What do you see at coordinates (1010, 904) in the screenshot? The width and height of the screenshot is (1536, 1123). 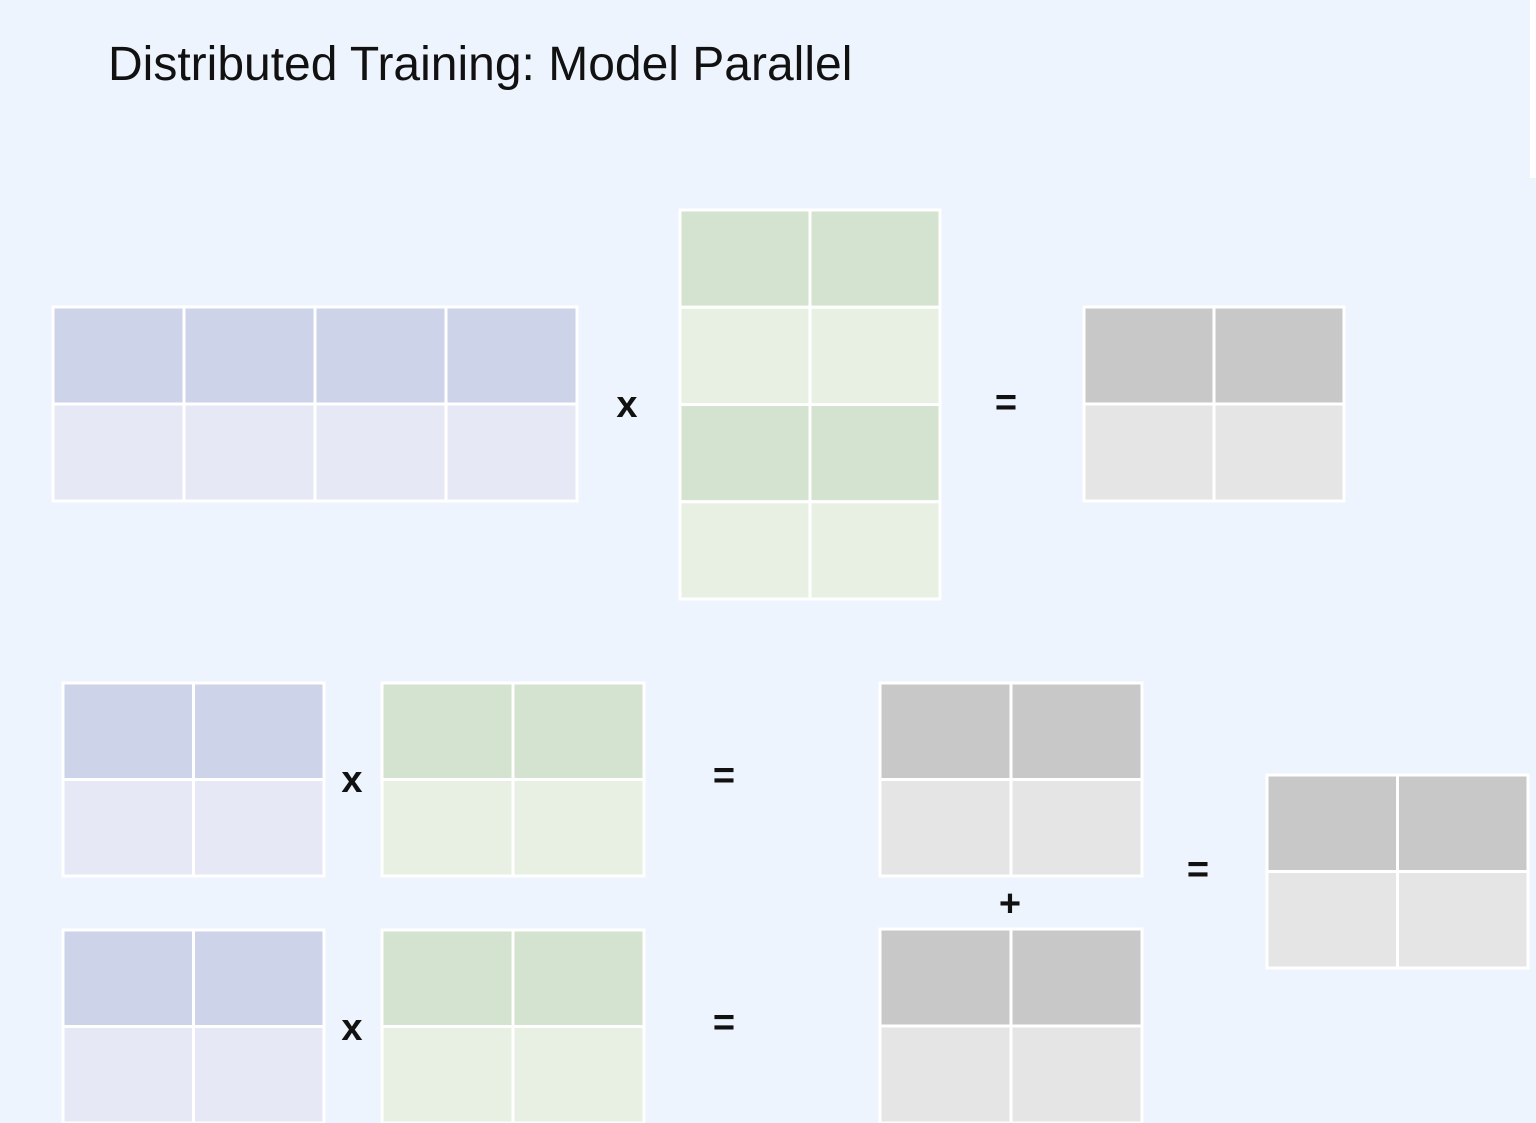 I see `plus-sign: +` at bounding box center [1010, 904].